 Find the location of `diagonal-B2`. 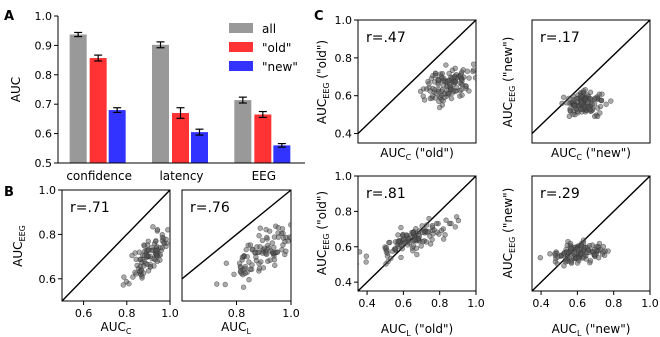

diagonal-B2 is located at coordinates (236, 234).